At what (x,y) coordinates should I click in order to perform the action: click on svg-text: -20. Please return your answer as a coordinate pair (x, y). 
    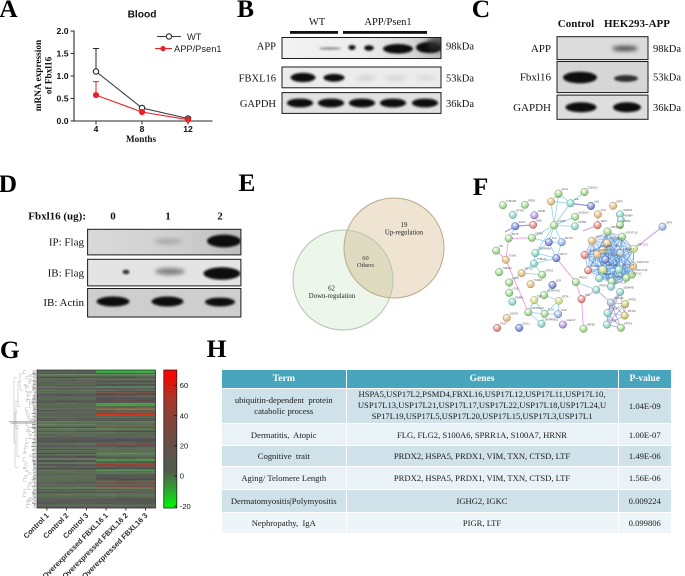
    Looking at the image, I should click on (185, 506).